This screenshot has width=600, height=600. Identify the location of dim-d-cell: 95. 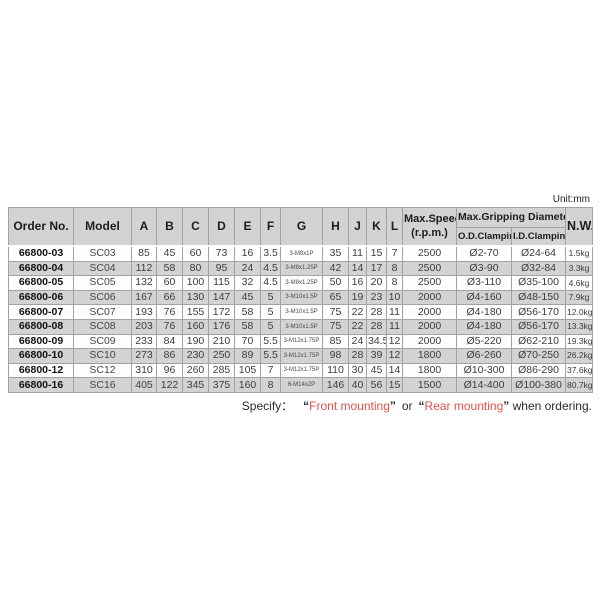
(221, 268).